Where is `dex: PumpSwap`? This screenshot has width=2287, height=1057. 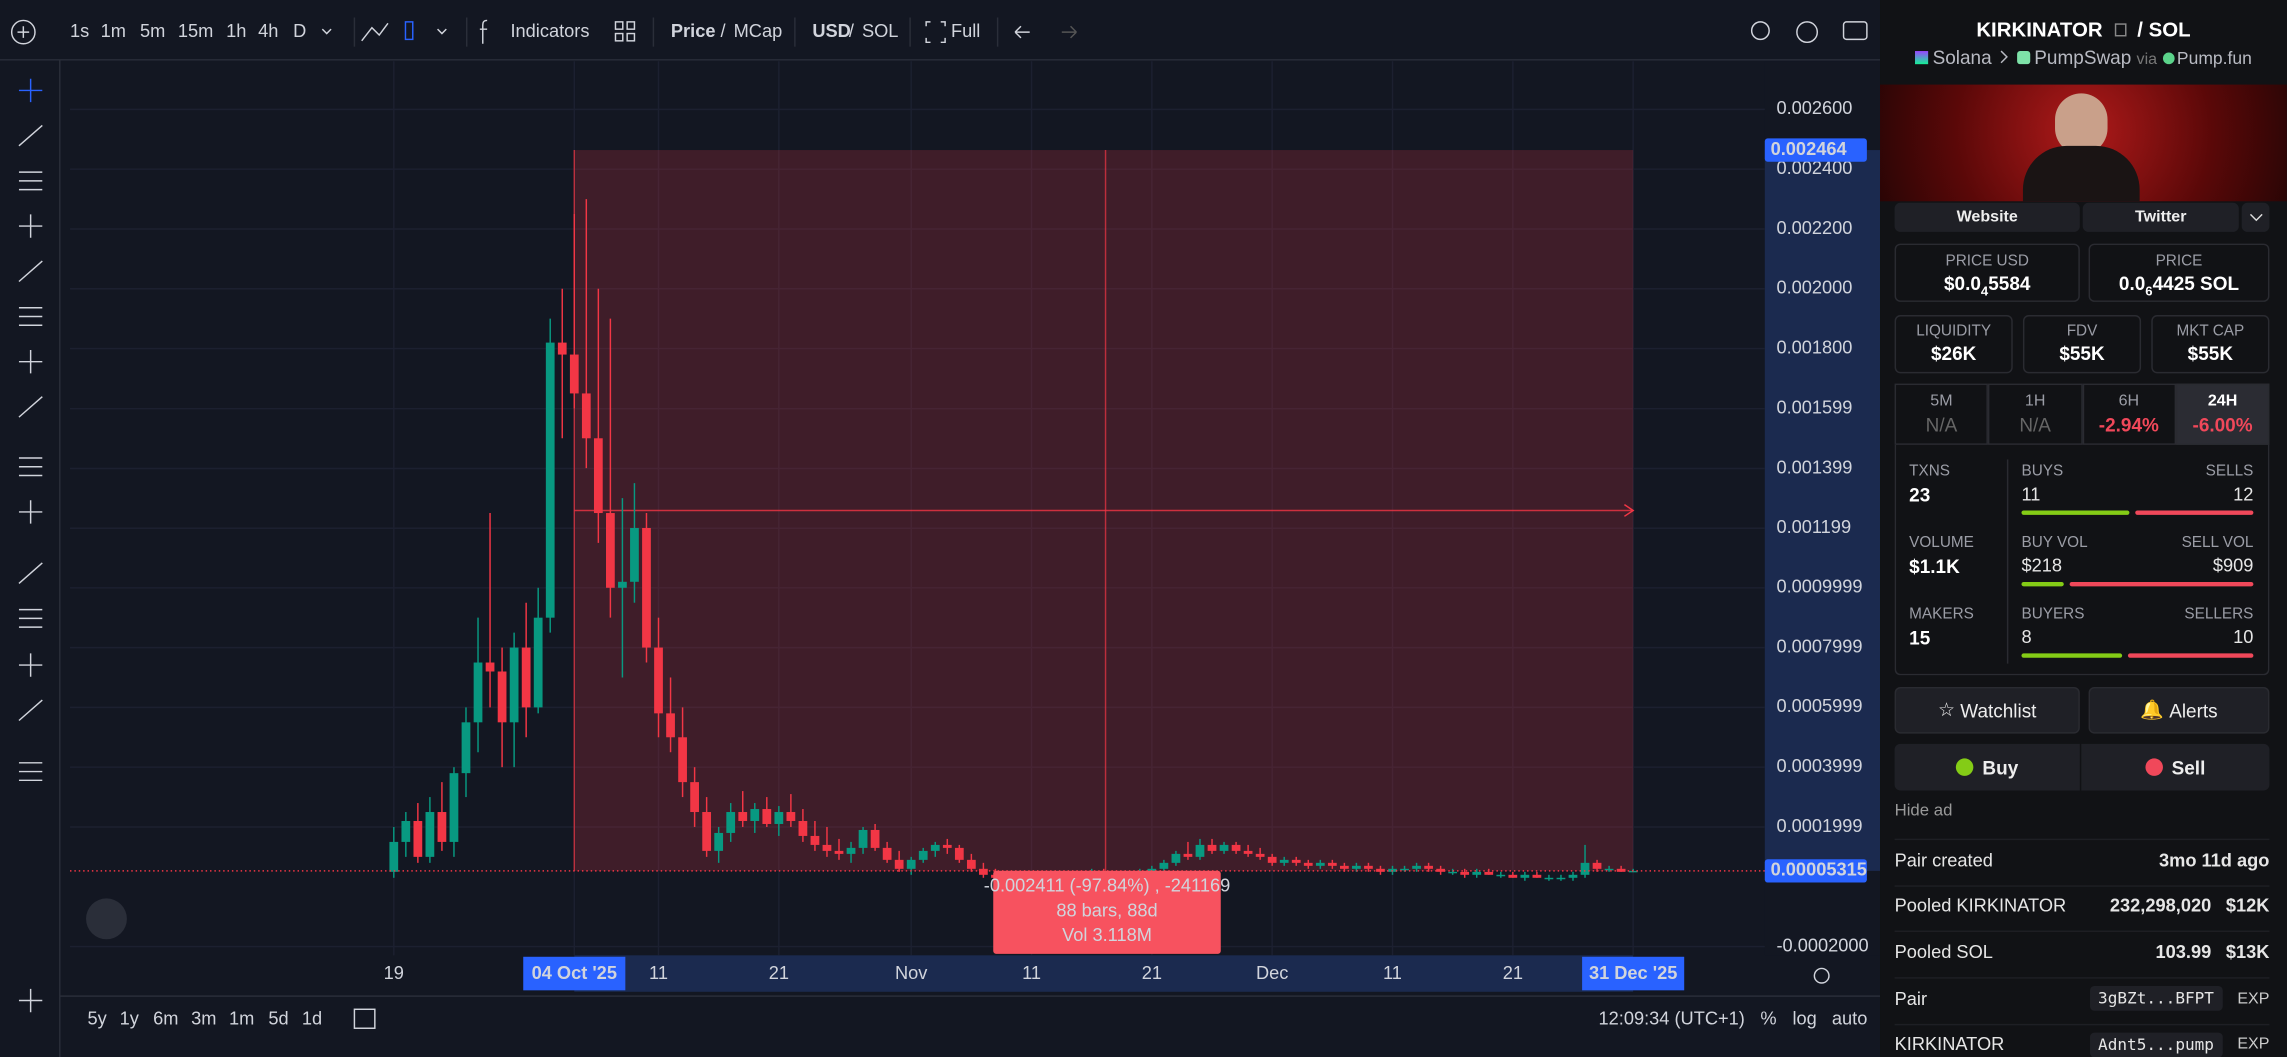 dex: PumpSwap is located at coordinates (2083, 57).